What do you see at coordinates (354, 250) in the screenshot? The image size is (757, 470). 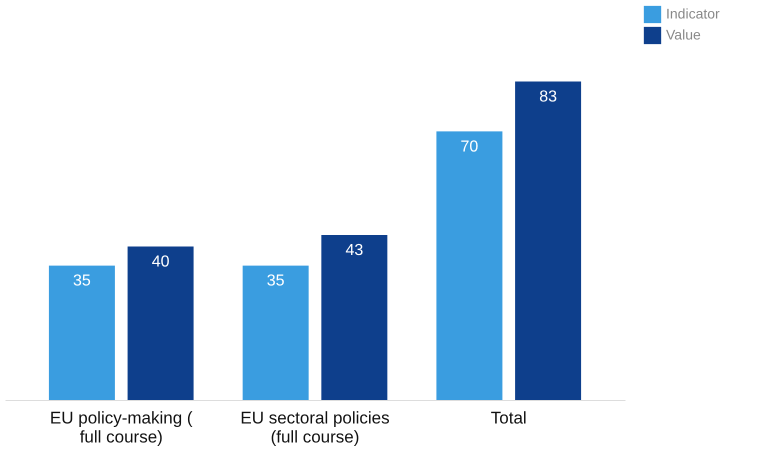 I see `data-label: 43` at bounding box center [354, 250].